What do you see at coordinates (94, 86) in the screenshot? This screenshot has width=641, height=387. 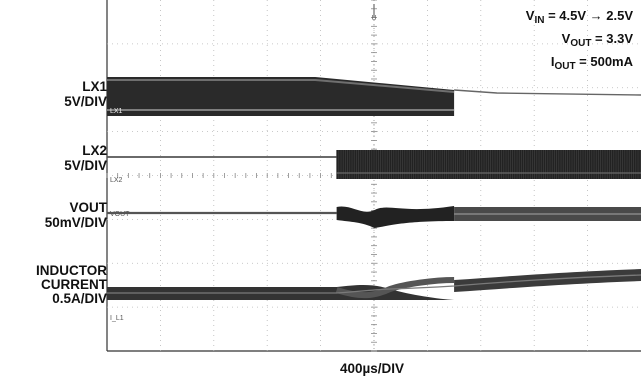 I see `lx1-name: LX1` at bounding box center [94, 86].